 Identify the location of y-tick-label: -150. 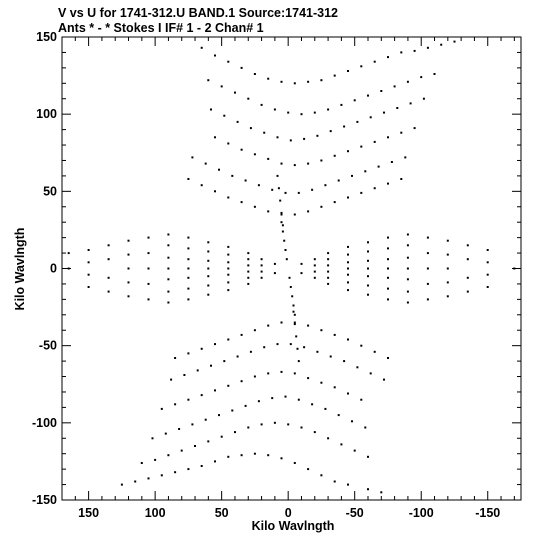
(44, 500).